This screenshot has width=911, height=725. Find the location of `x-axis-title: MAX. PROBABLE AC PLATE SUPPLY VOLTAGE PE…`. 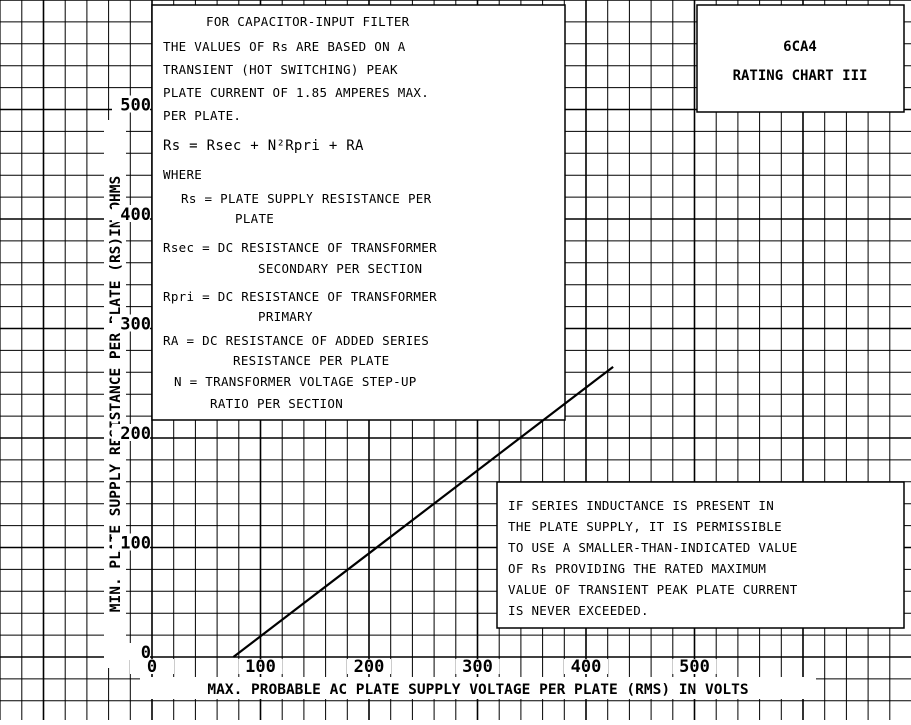

x-axis-title: MAX. PROBABLE AC PLATE SUPPLY VOLTAGE PE… is located at coordinates (477, 690).